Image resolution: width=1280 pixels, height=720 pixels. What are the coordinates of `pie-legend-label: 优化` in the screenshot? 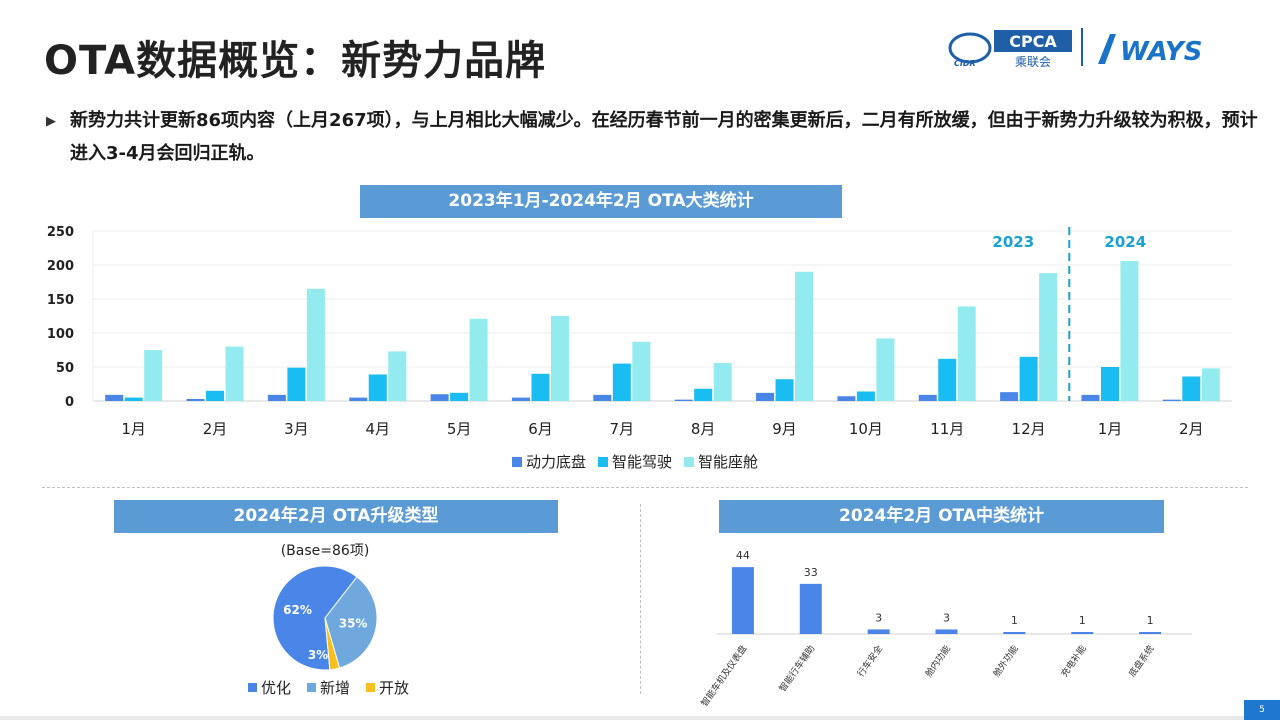 It's located at (276, 688).